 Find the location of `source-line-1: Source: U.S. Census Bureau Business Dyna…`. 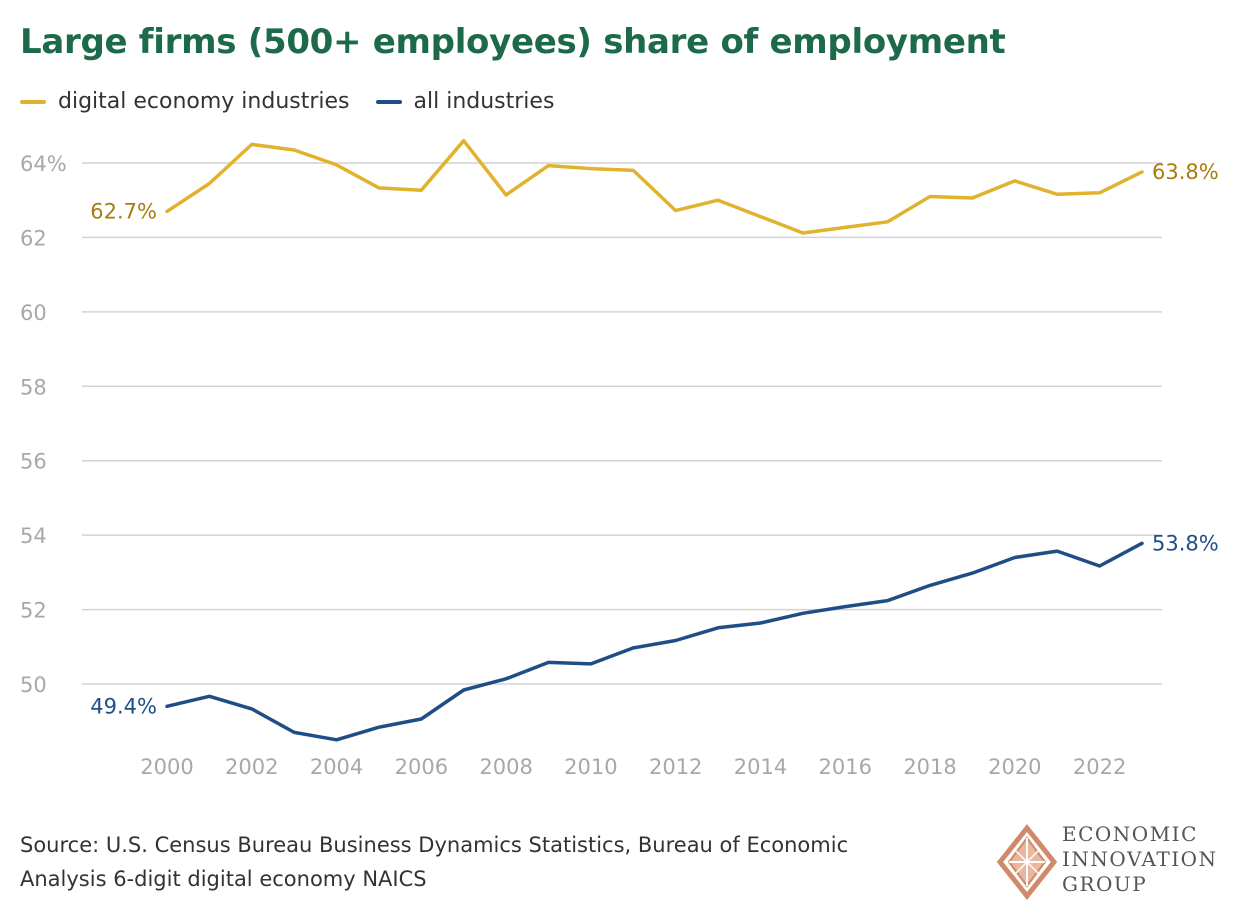

source-line-1: Source: U.S. Census Bureau Business Dyna… is located at coordinates (434, 845).